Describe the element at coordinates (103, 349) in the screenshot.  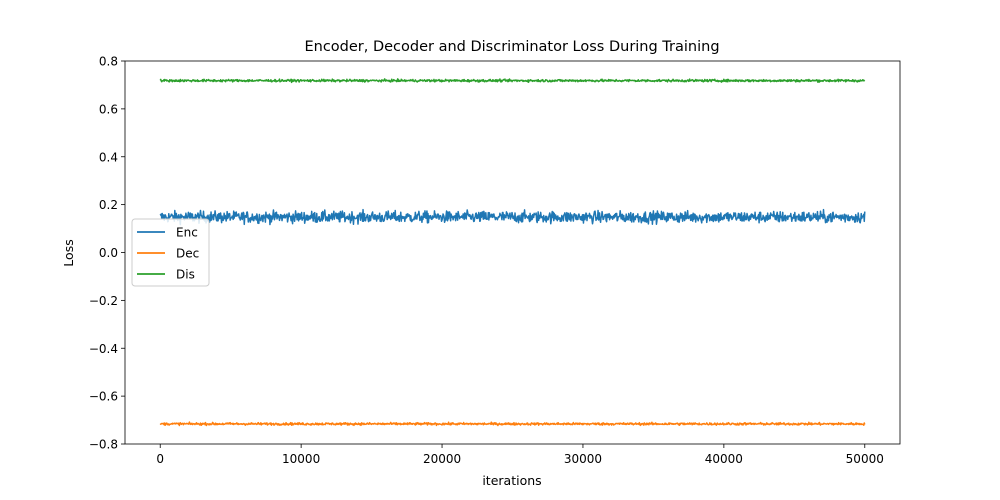
I see `y-tick-label: −0.4` at that location.